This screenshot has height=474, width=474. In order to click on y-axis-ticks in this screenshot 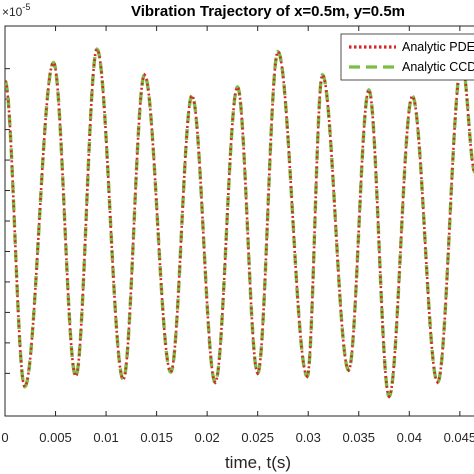, I will do `click(7, 221)`.